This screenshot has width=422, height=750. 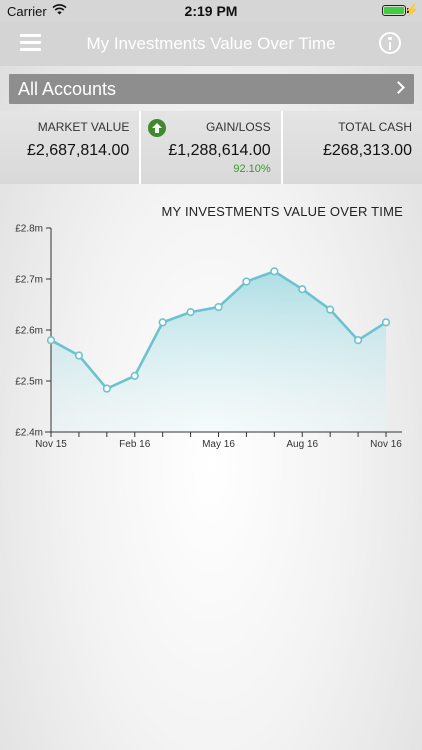 What do you see at coordinates (51, 444) in the screenshot?
I see `x-tick-label: Nov 15` at bounding box center [51, 444].